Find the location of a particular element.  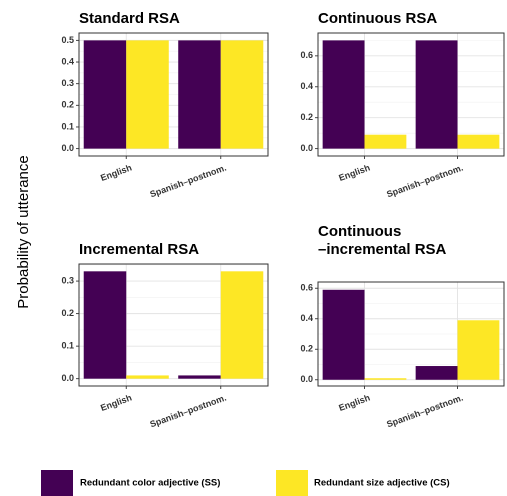

legend-label: Redundant size adjective (CS) is located at coordinates (382, 483).